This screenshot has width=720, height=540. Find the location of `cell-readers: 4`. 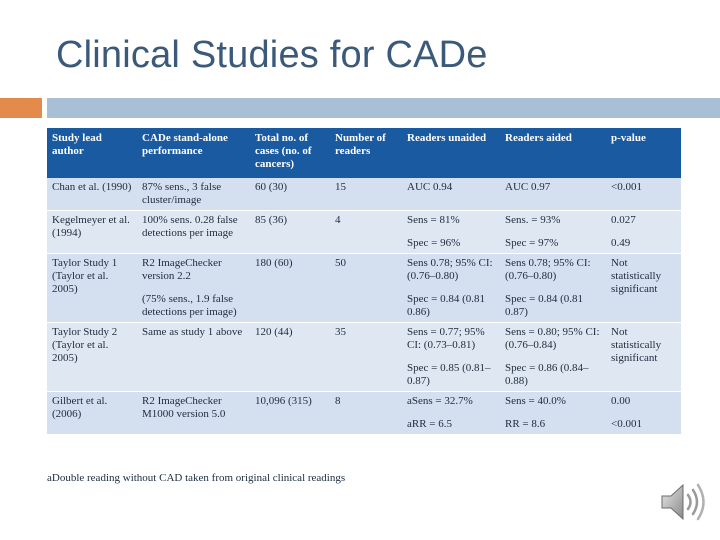

cell-readers: 4 is located at coordinates (366, 232).